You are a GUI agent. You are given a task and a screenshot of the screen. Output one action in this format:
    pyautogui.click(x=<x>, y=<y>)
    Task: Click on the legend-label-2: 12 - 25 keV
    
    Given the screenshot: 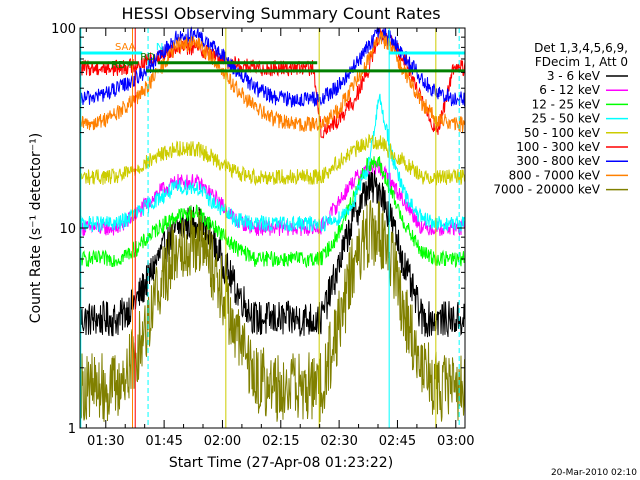 What is the action you would take?
    pyautogui.click(x=566, y=104)
    